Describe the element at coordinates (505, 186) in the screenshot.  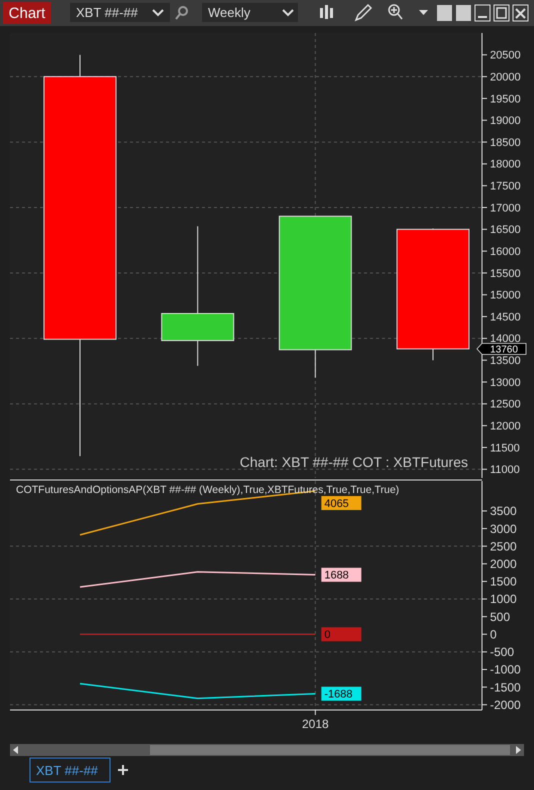
I see `y-tick-label: 17500` at that location.